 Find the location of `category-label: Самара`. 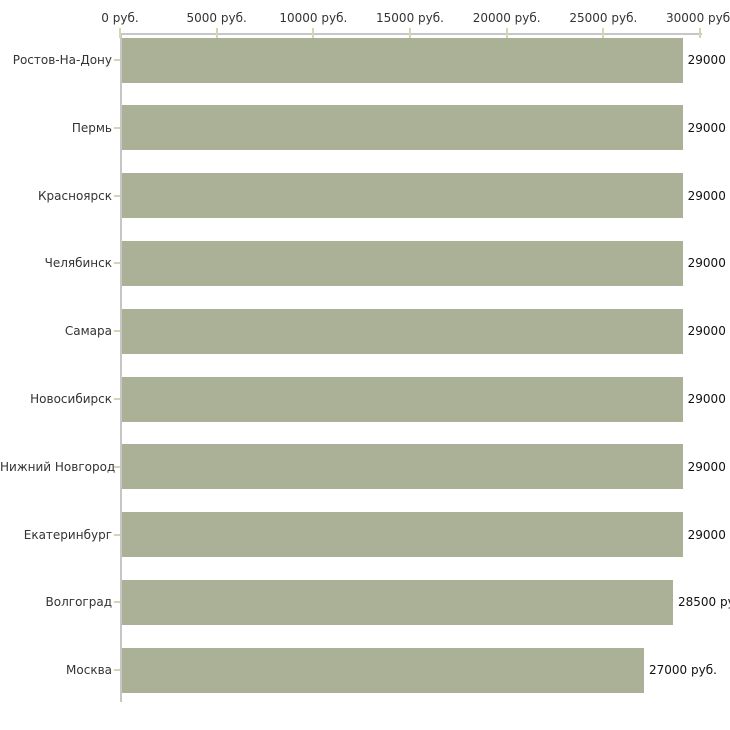

category-label: Самара is located at coordinates (88, 331).